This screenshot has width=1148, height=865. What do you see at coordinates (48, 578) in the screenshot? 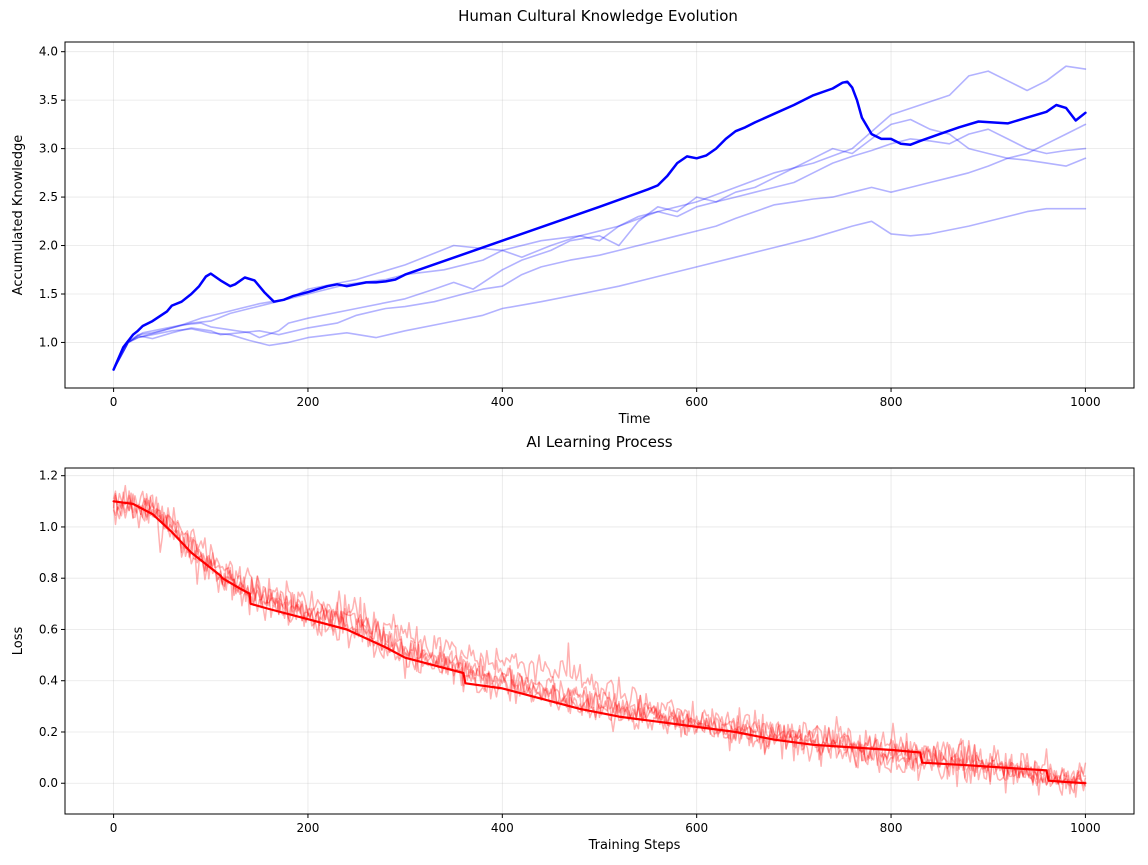
I see `y-tick-label: 0.8` at bounding box center [48, 578].